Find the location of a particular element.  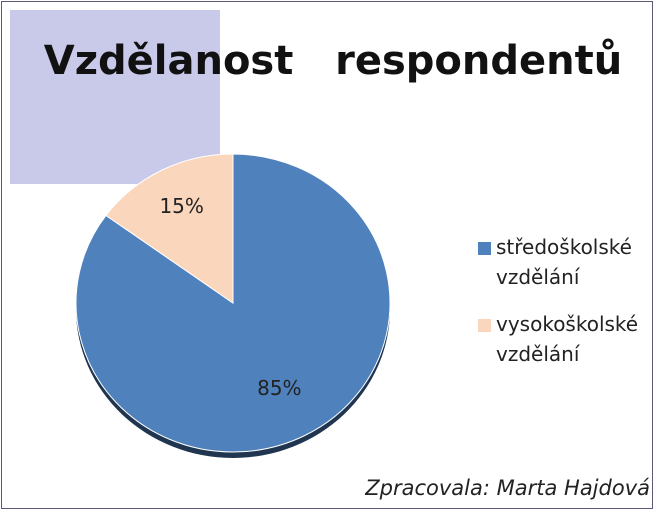

data-label: 85% is located at coordinates (279, 388).